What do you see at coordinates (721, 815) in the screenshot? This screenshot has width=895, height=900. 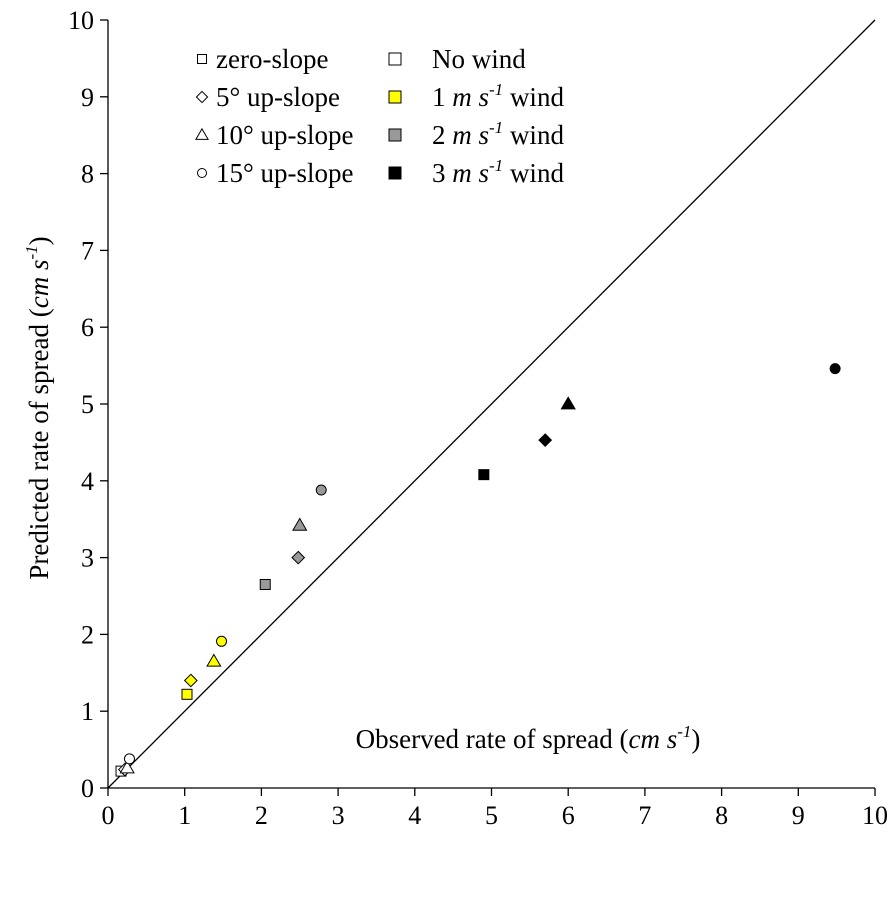 I see `x-tick-label: 8` at bounding box center [721, 815].